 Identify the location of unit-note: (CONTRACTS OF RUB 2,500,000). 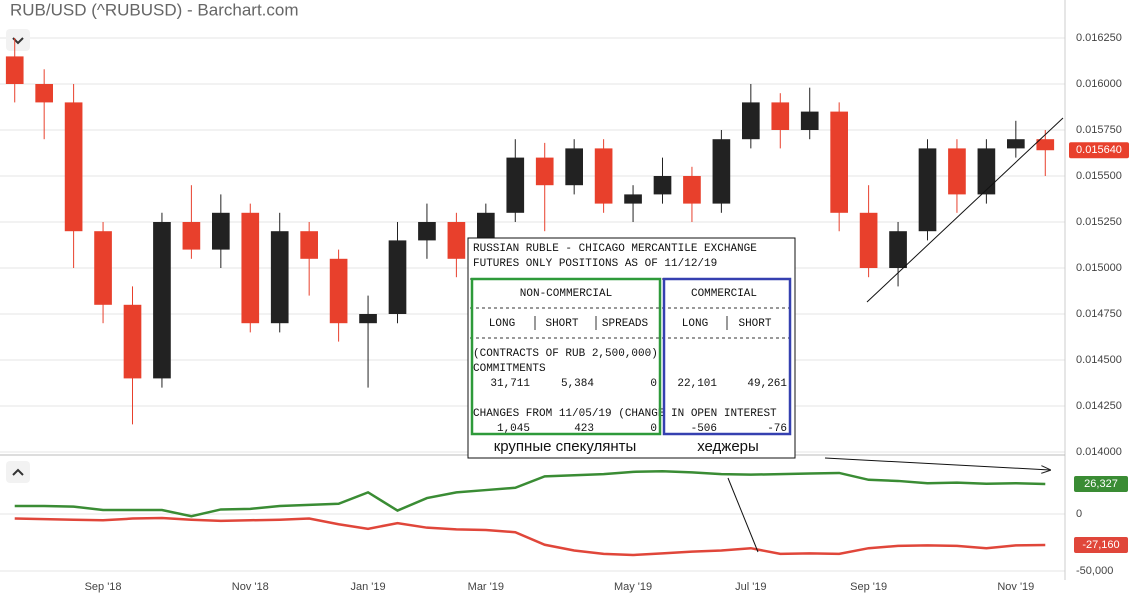
(565, 354).